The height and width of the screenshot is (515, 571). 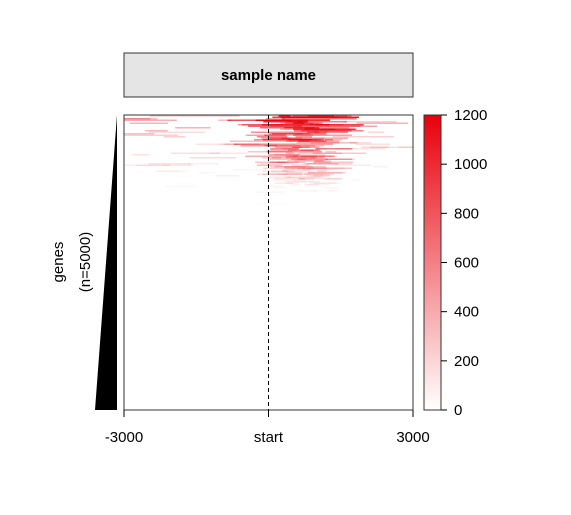 I want to click on legend-tick-label: 600, so click(x=466, y=263).